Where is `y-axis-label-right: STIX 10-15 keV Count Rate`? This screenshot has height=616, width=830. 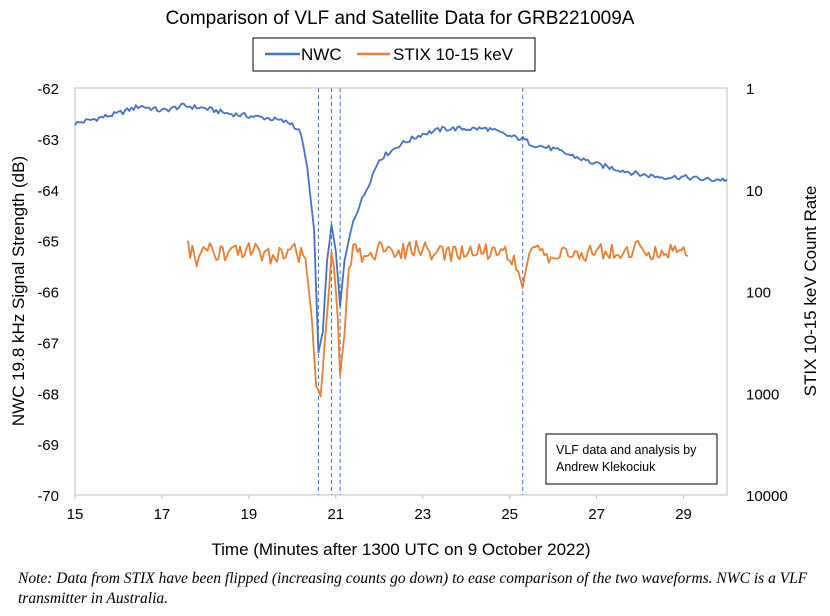 y-axis-label-right: STIX 10-15 keV Count Rate is located at coordinates (810, 291).